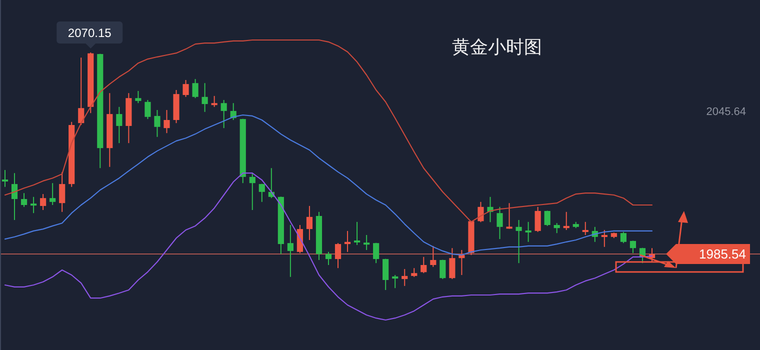 Image resolution: width=760 pixels, height=350 pixels. I want to click on high-label: 2070.15, so click(89, 35).